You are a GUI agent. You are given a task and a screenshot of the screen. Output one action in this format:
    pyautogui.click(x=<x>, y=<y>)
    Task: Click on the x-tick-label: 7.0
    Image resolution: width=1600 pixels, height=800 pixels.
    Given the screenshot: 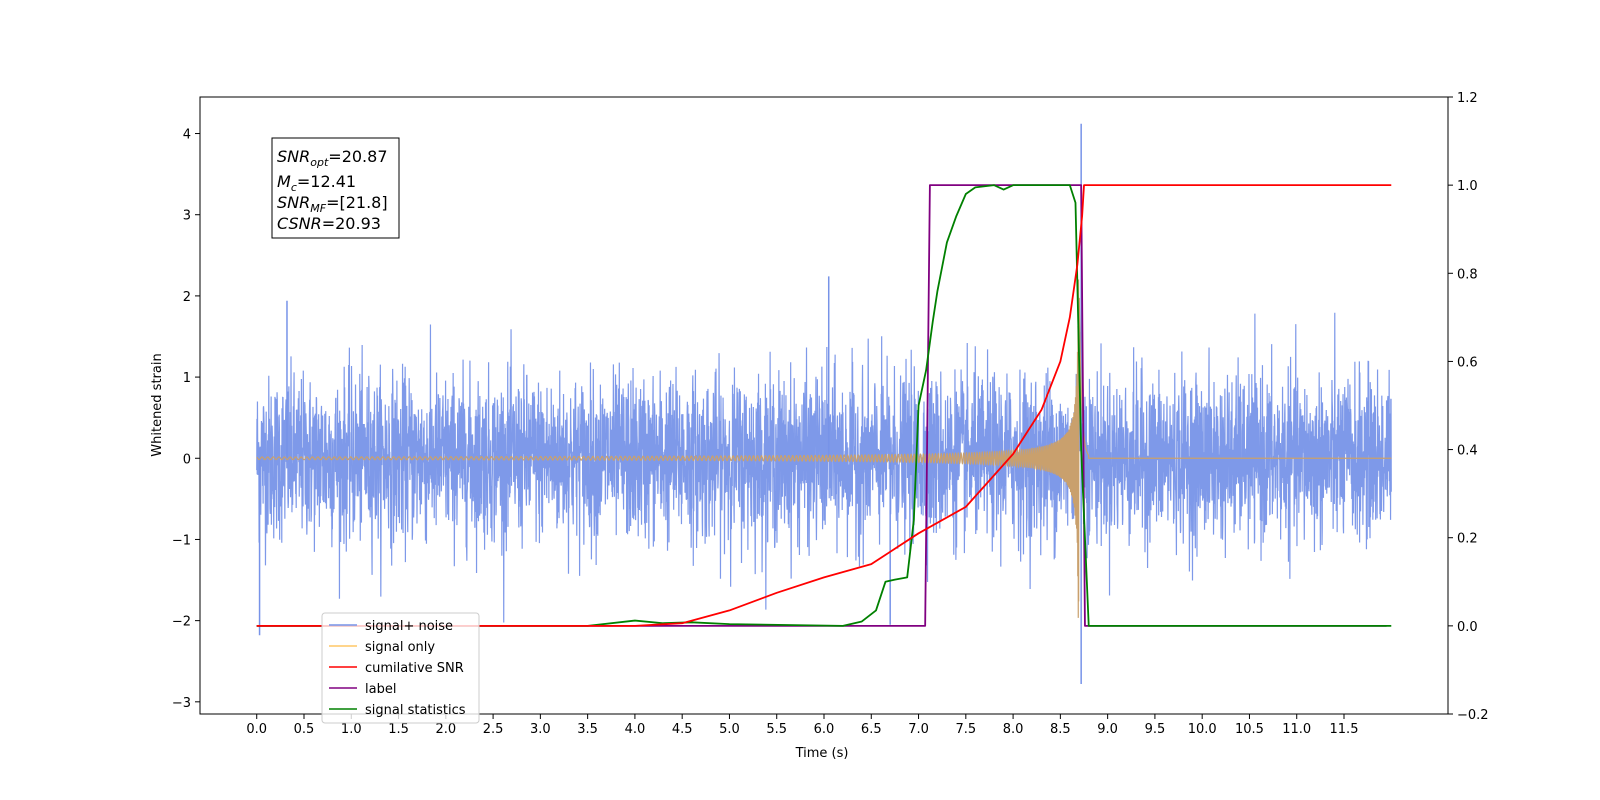 What is the action you would take?
    pyautogui.click(x=918, y=729)
    